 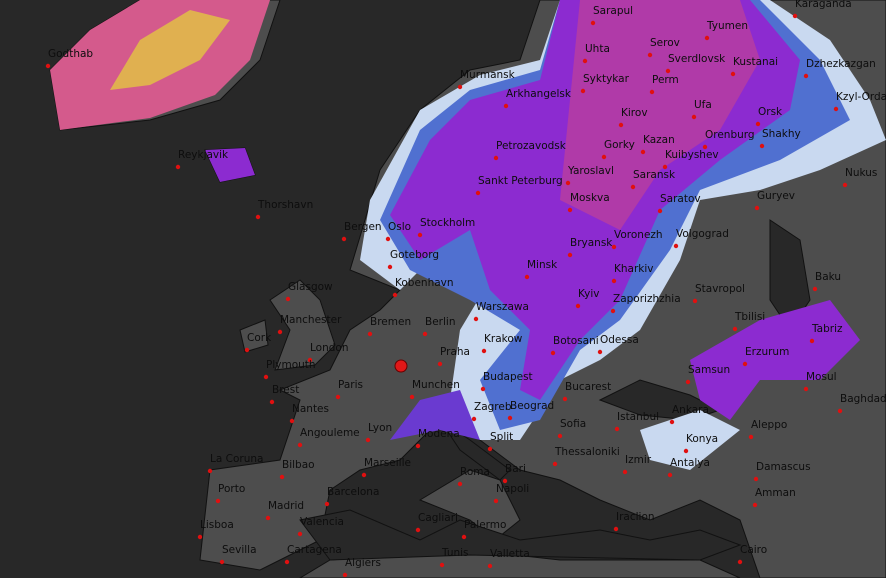 What do you see at coordinates (310, 287) in the screenshot?
I see `city-label: Glasgow` at bounding box center [310, 287].